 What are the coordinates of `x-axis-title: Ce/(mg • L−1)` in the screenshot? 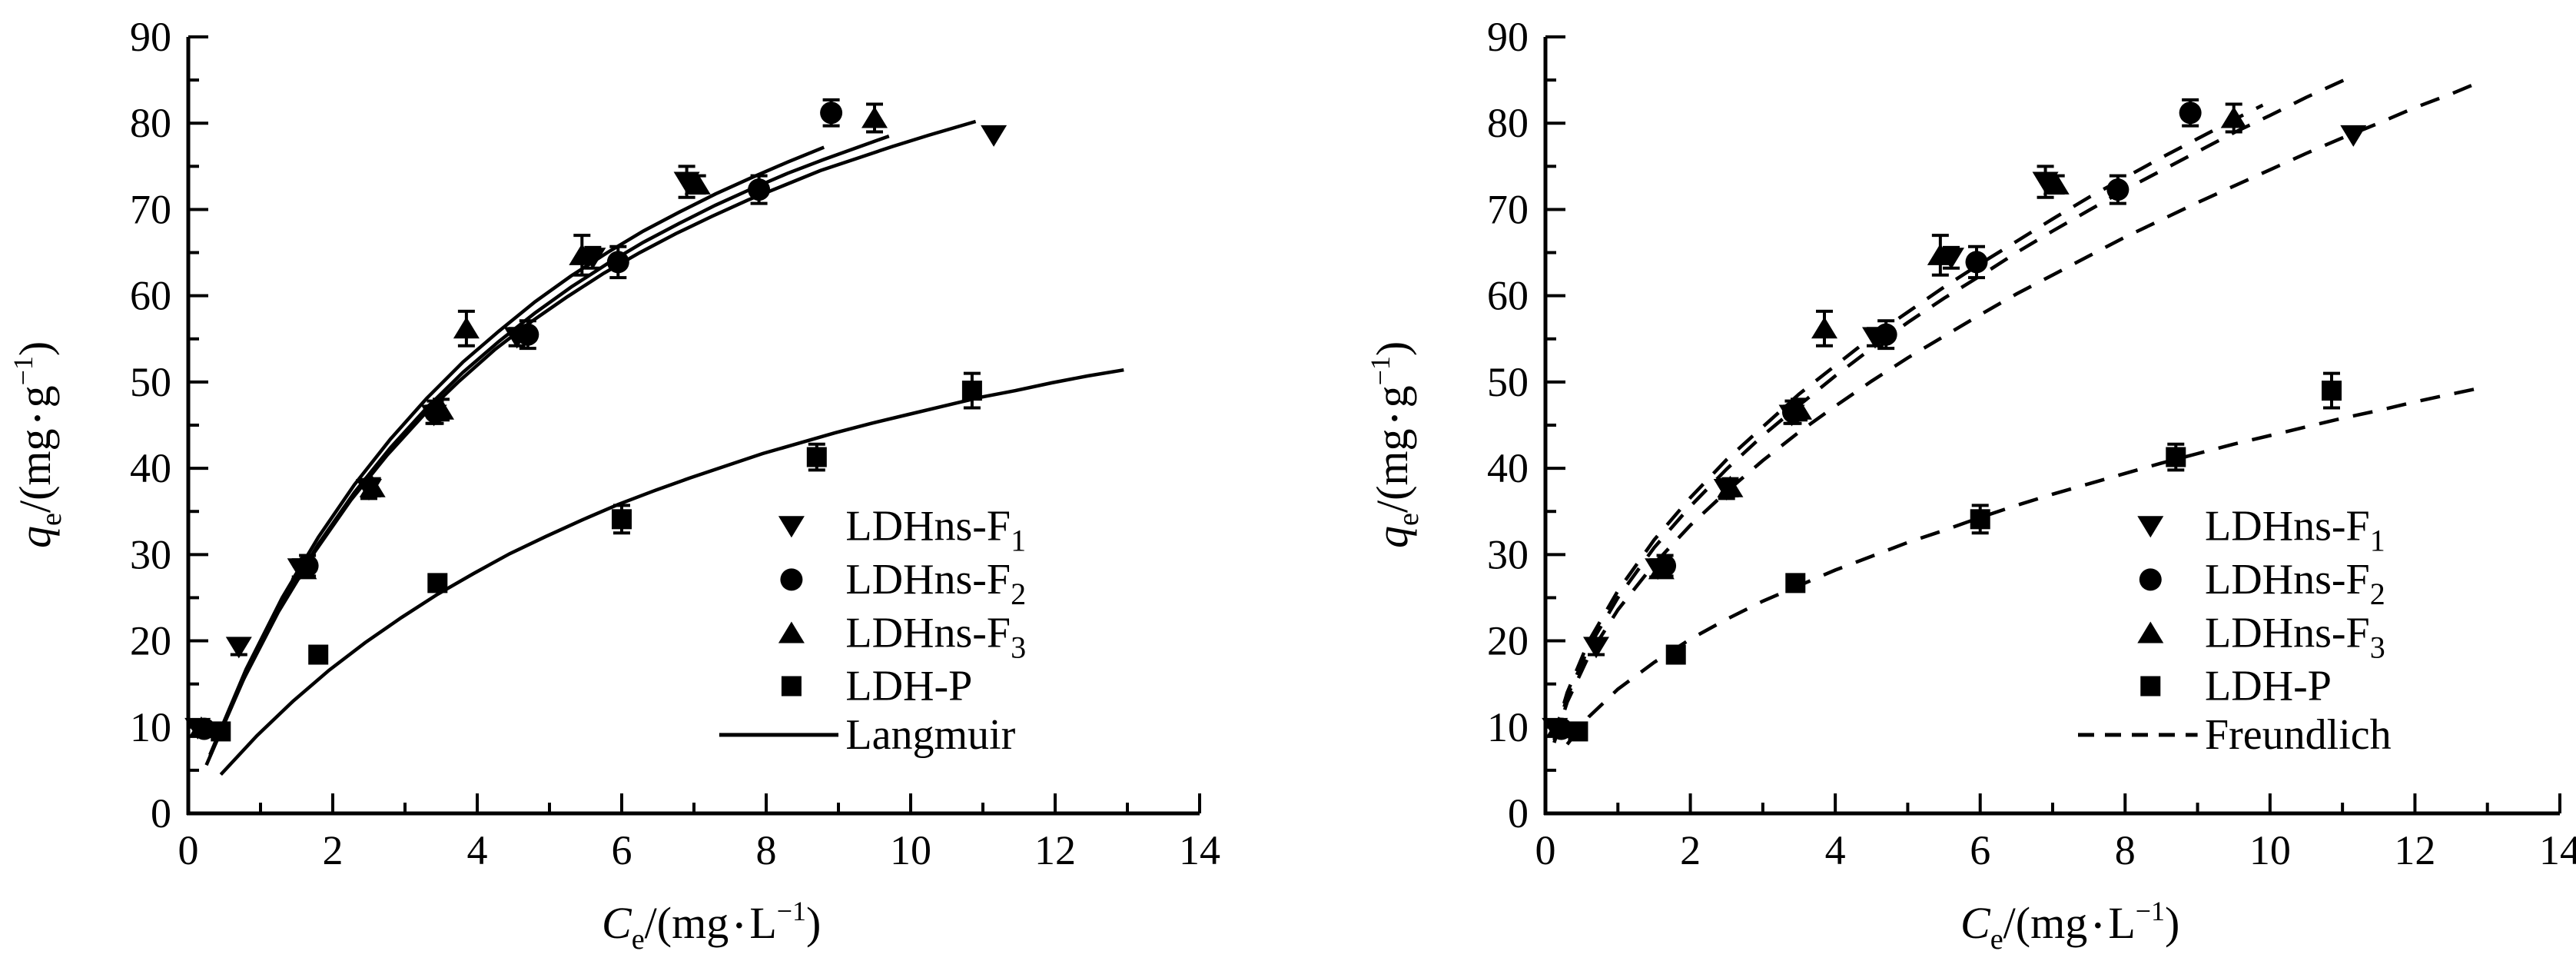 It's located at (2069, 926).